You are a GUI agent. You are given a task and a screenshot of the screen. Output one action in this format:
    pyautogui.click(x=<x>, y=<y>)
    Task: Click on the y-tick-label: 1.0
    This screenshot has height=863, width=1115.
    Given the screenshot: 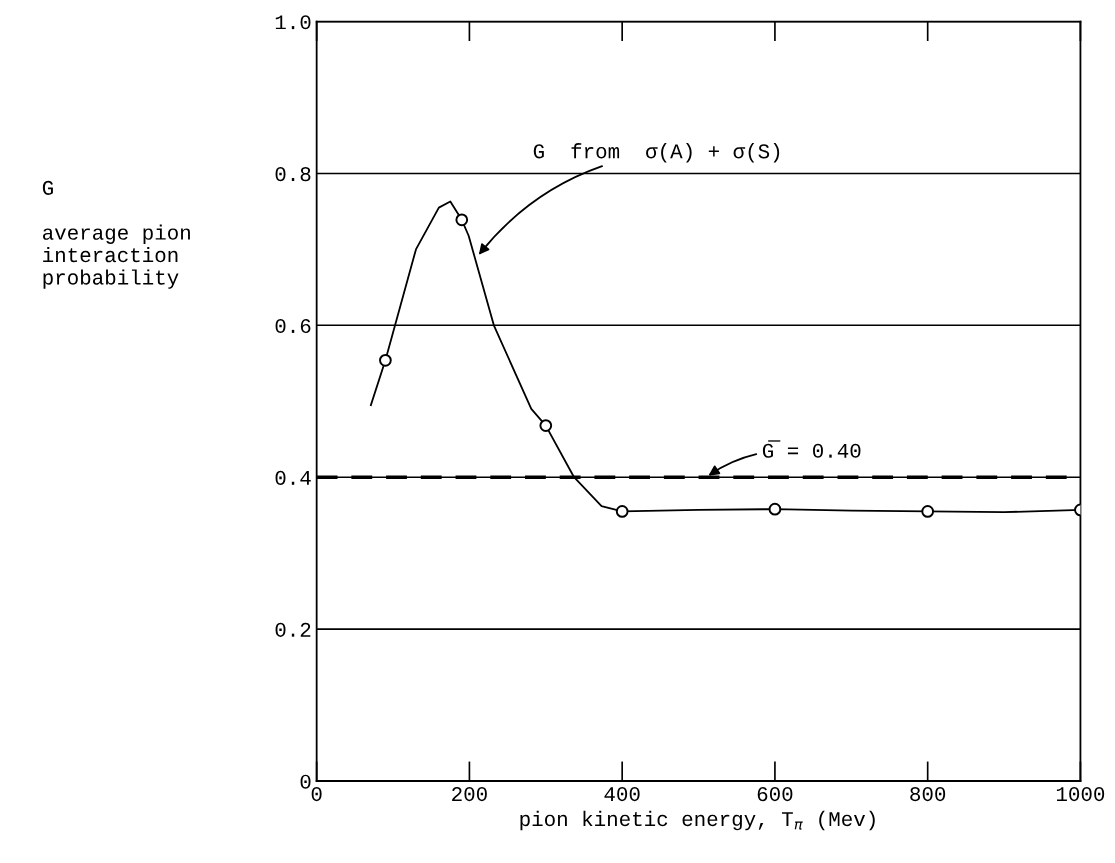 What is the action you would take?
    pyautogui.click(x=293, y=22)
    